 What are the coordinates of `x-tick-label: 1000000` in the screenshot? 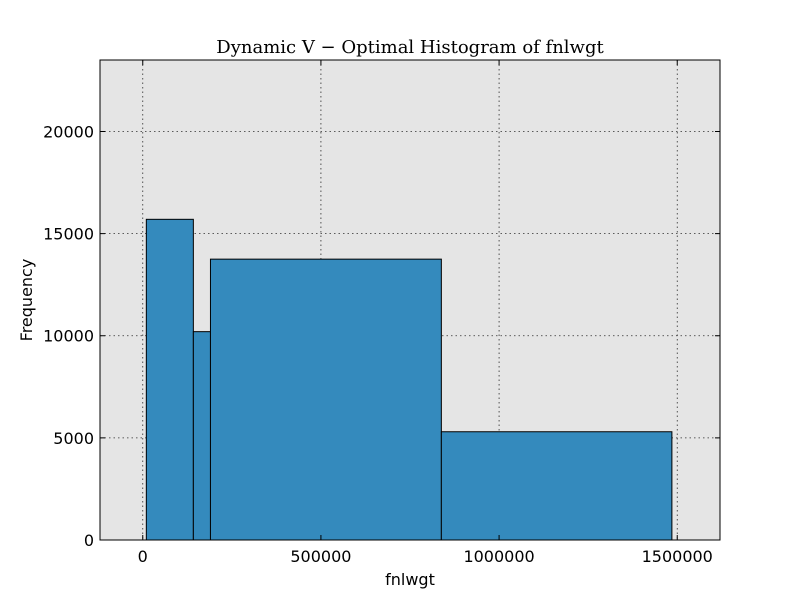 It's located at (498, 556).